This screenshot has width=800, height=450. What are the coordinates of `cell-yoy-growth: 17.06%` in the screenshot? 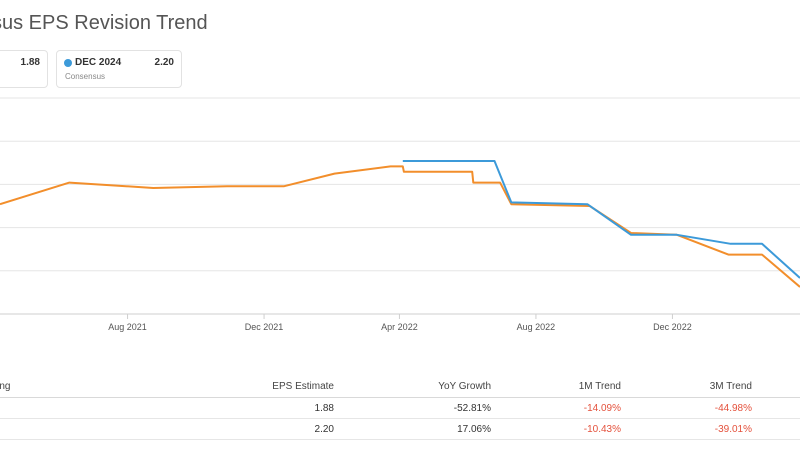 It's located at (474, 429).